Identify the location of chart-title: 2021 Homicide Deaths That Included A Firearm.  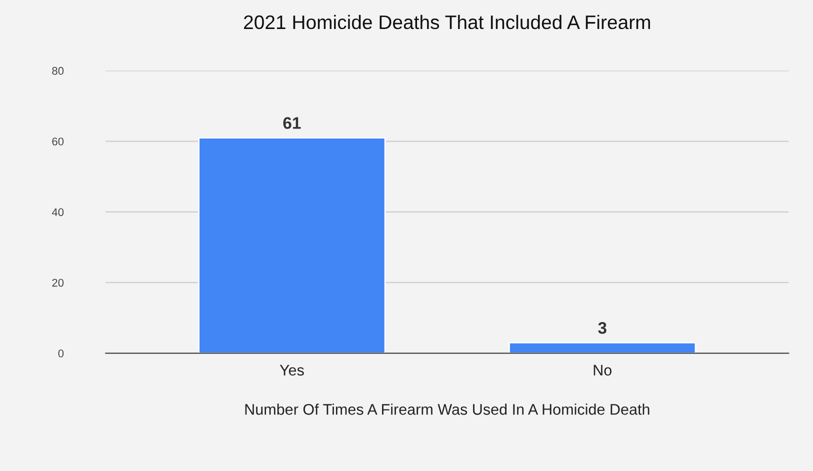
(447, 22).